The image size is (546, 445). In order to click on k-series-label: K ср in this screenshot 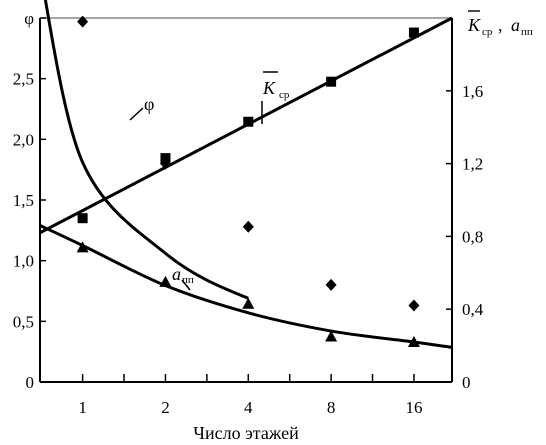, I will do `click(275, 97)`.